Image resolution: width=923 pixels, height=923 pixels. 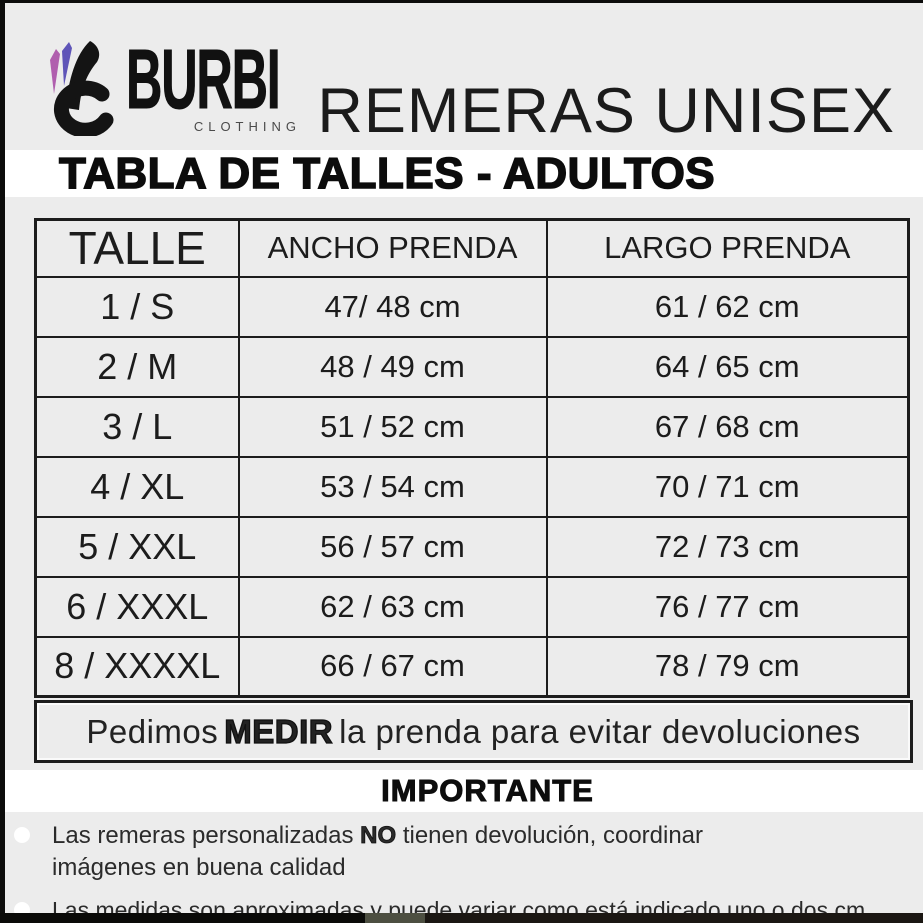 I want to click on cell-ancho: 62 / 63 cm, so click(x=392, y=606).